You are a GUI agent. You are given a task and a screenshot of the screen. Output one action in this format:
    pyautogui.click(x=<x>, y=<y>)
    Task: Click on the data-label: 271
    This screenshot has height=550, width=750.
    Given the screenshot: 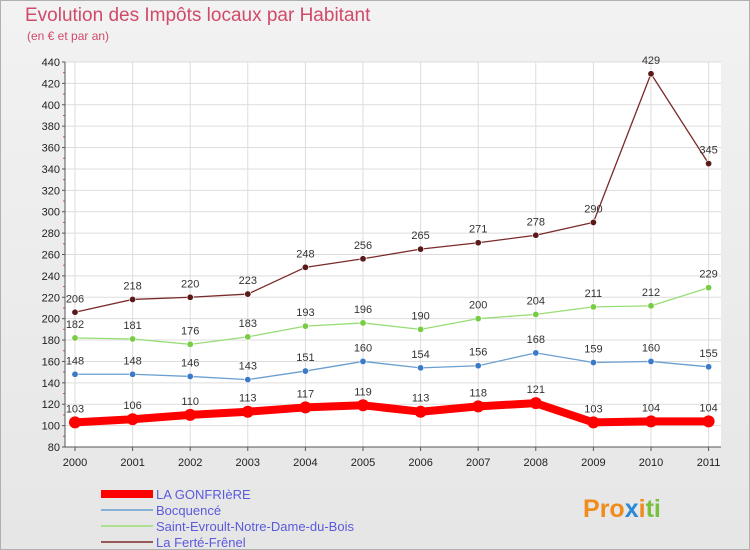 What is the action you would take?
    pyautogui.click(x=478, y=230)
    